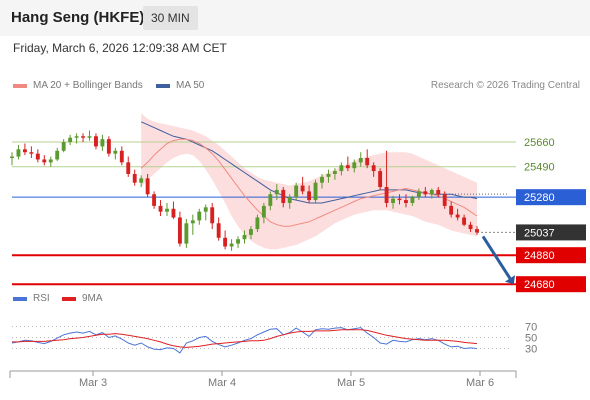  What do you see at coordinates (295, 18) in the screenshot?
I see `chart-header: Hang Seng (HKFE) 30 MIN` at bounding box center [295, 18].